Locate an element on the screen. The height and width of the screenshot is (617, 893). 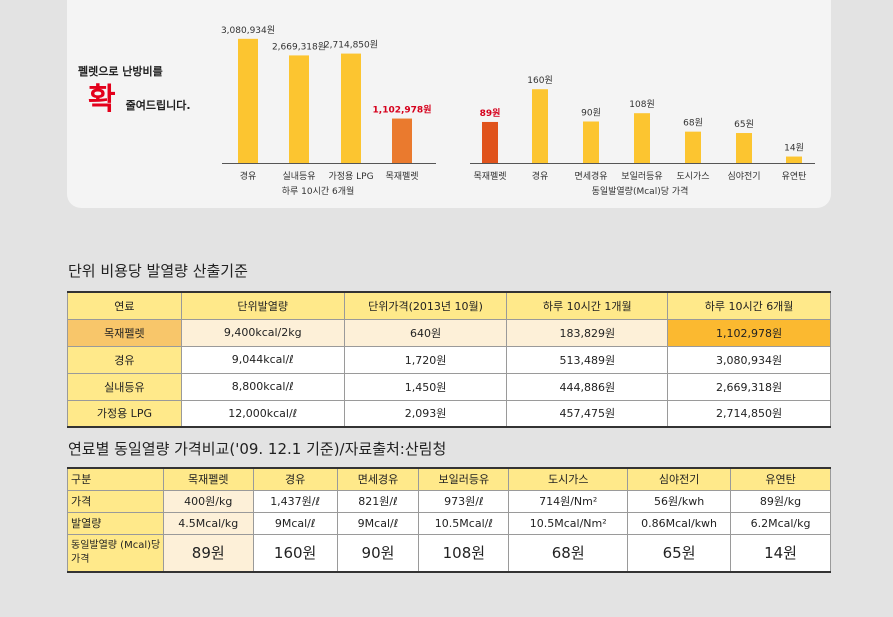
table2-cell: 6.2Mcal/kg is located at coordinates (780, 523).